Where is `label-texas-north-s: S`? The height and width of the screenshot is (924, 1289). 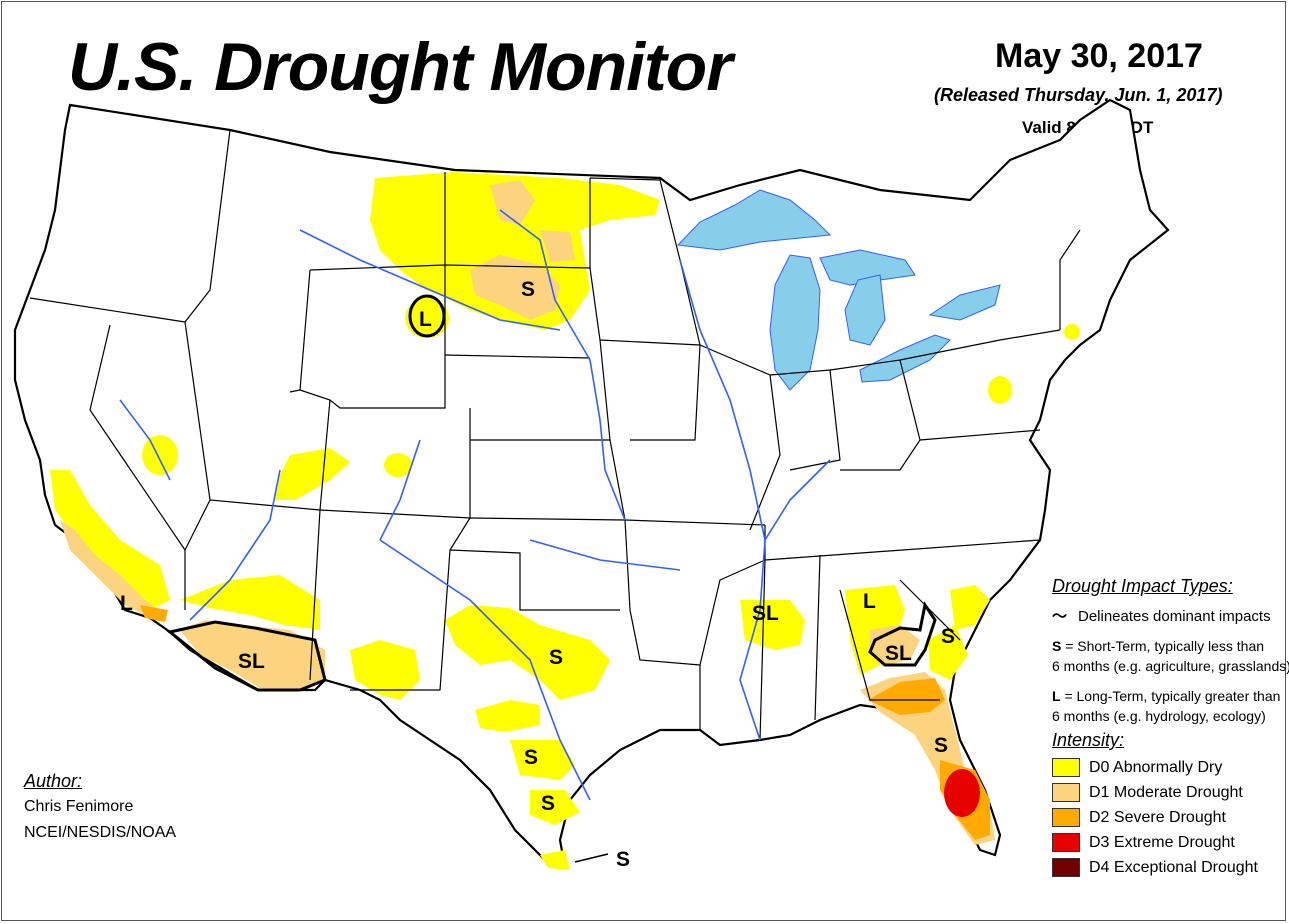 label-texas-north-s: S is located at coordinates (556, 657).